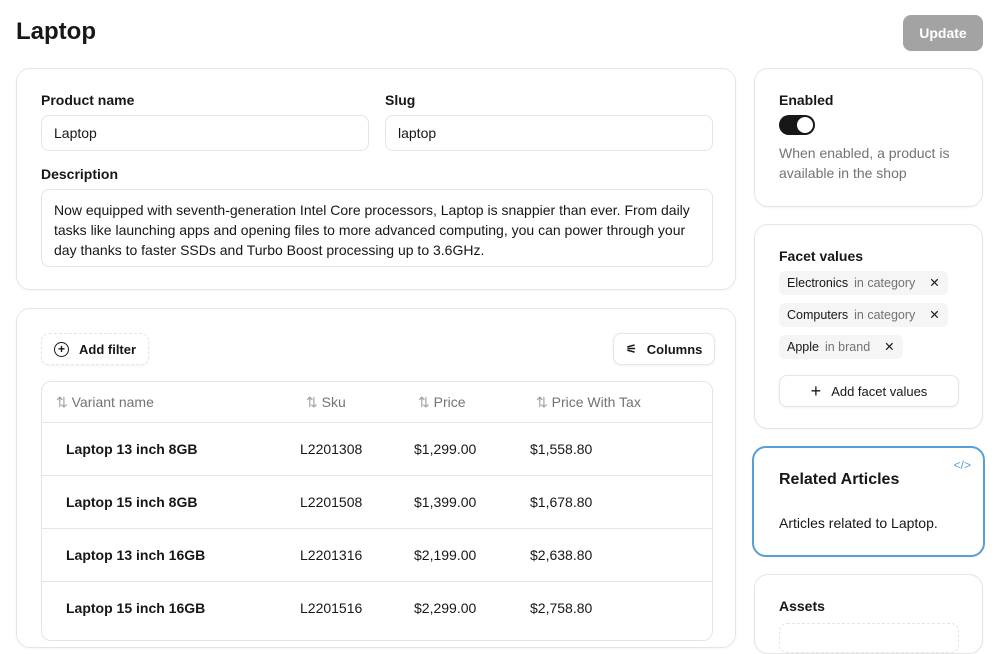  What do you see at coordinates (839, 479) in the screenshot?
I see `related-articles-title: Related Articles` at bounding box center [839, 479].